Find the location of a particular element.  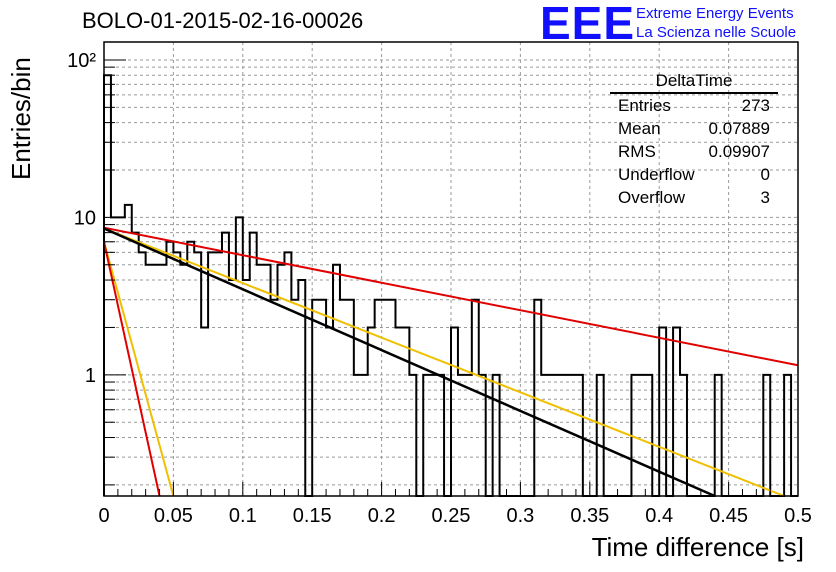

stats-row-rms: RMS 0.09907 is located at coordinates (694, 151).